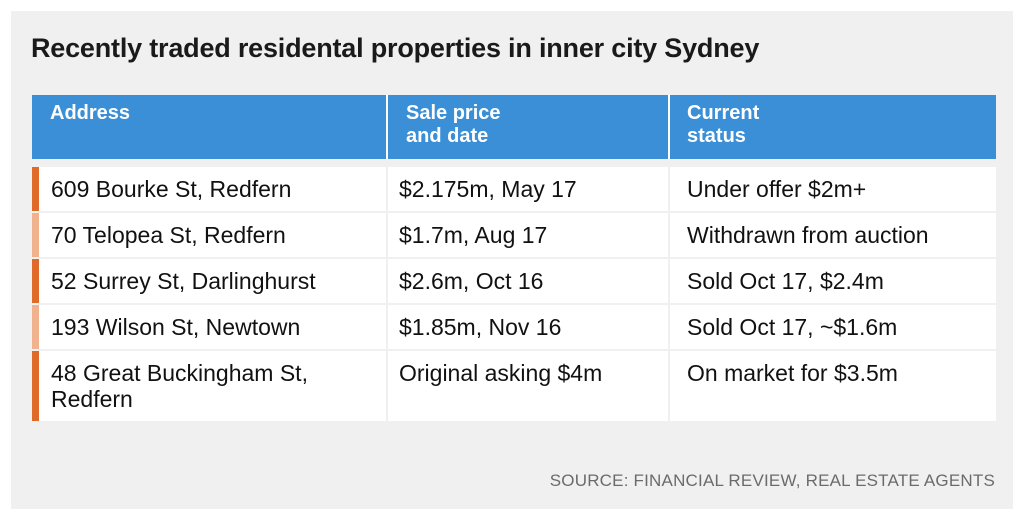 The image size is (1024, 520). What do you see at coordinates (168, 235) in the screenshot?
I see `address-line: 70 Telopea St, Redfern` at bounding box center [168, 235].